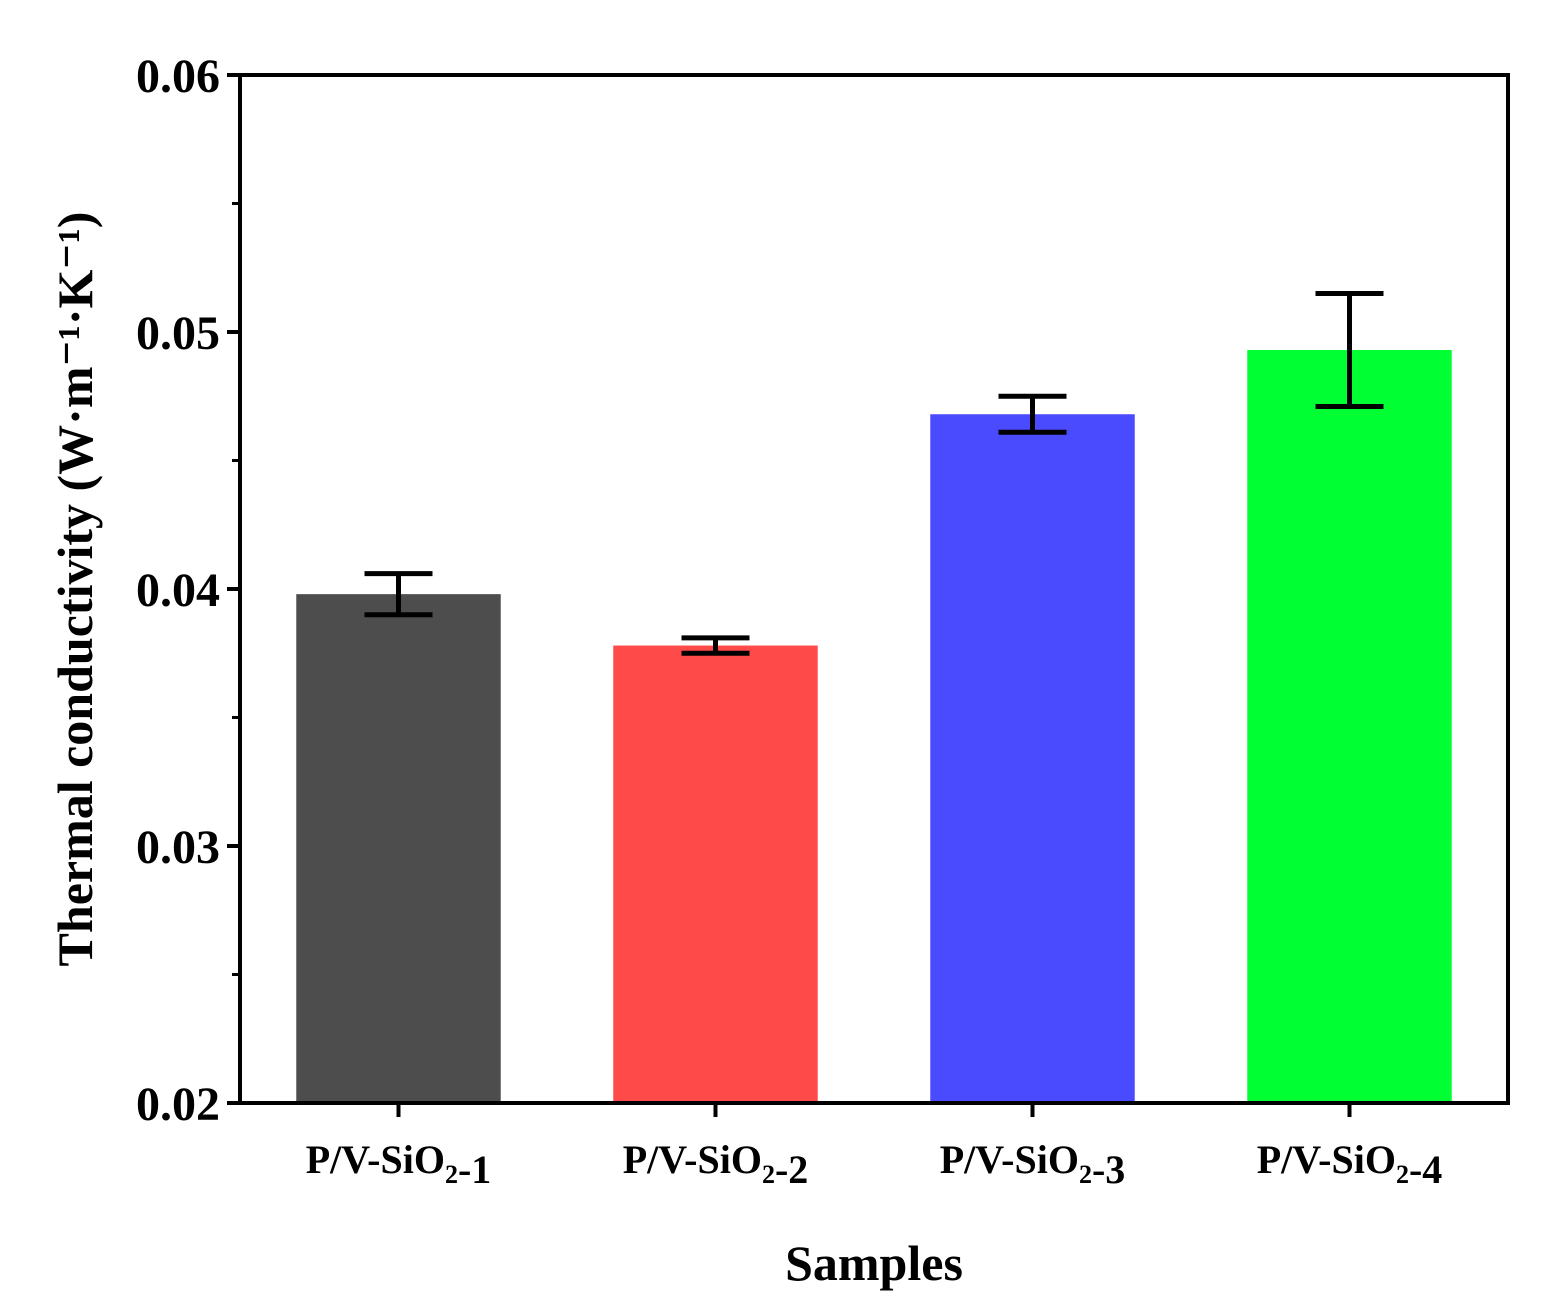  I want to click on x-tick-label: P/V-SiO2-2, so click(716, 1164).